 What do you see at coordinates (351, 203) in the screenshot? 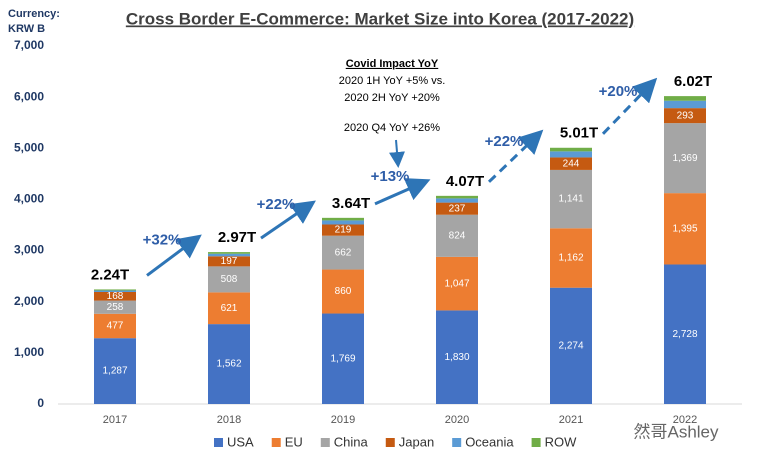
I see `total-label: 3.64T` at bounding box center [351, 203].